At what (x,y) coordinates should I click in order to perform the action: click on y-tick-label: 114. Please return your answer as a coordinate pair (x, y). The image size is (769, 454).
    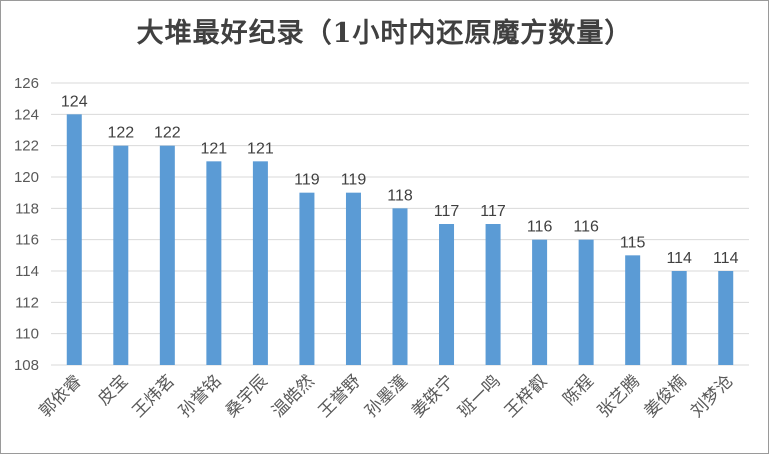
    Looking at the image, I should click on (27, 271).